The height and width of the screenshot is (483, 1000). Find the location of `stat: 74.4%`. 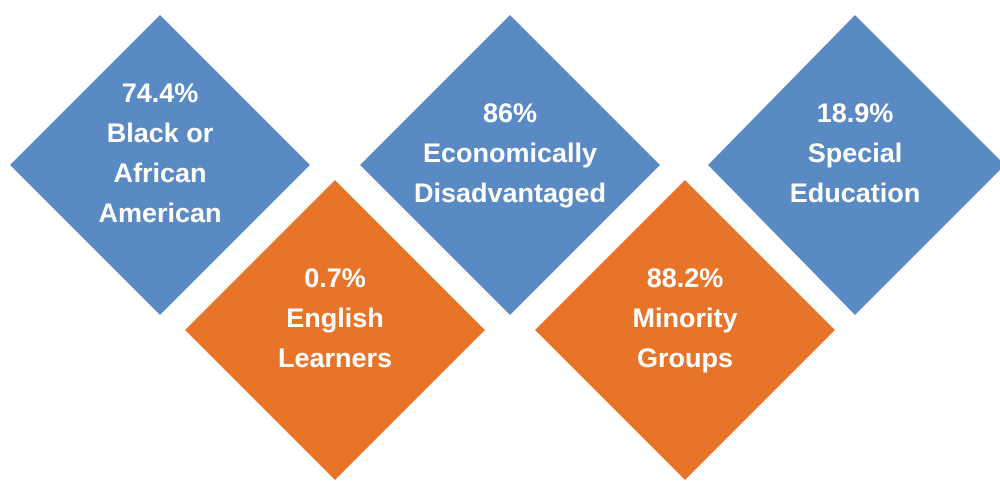

stat: 74.4% is located at coordinates (160, 93).